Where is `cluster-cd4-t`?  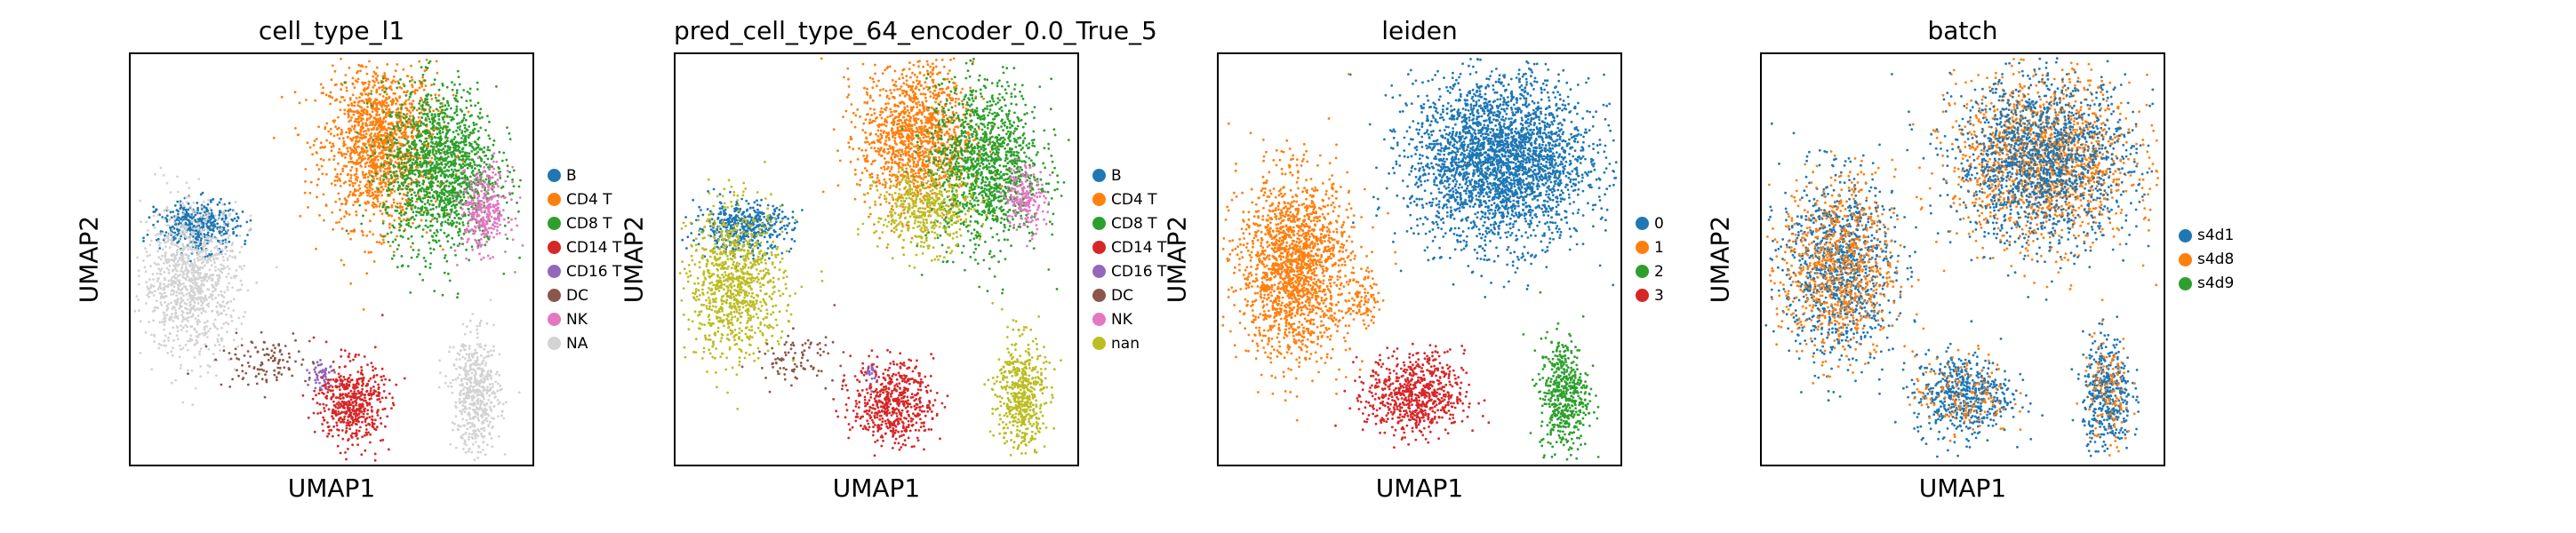 cluster-cd4-t is located at coordinates (371, 184).